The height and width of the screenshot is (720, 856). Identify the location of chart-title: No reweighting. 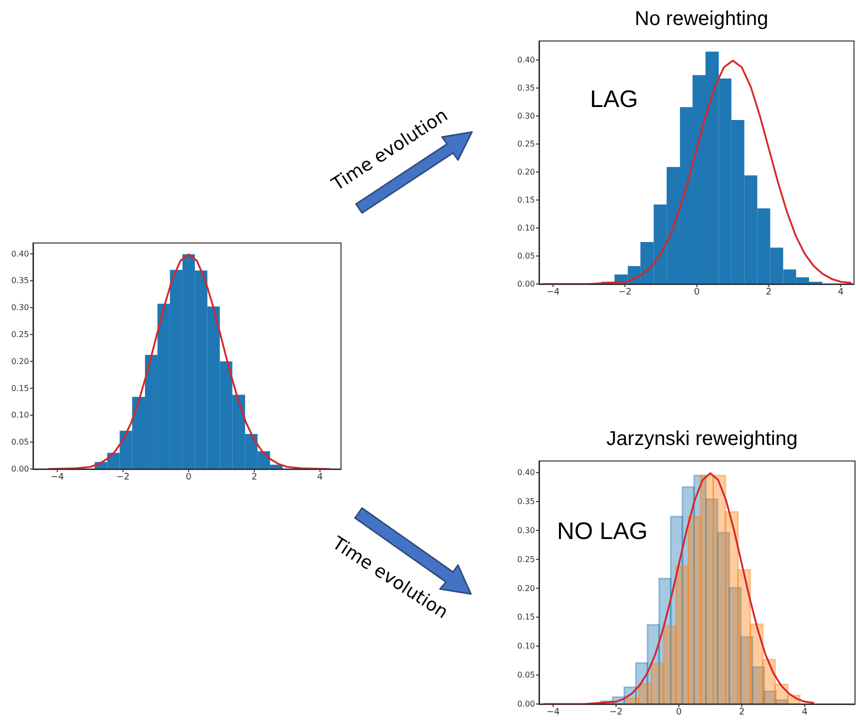
(701, 19).